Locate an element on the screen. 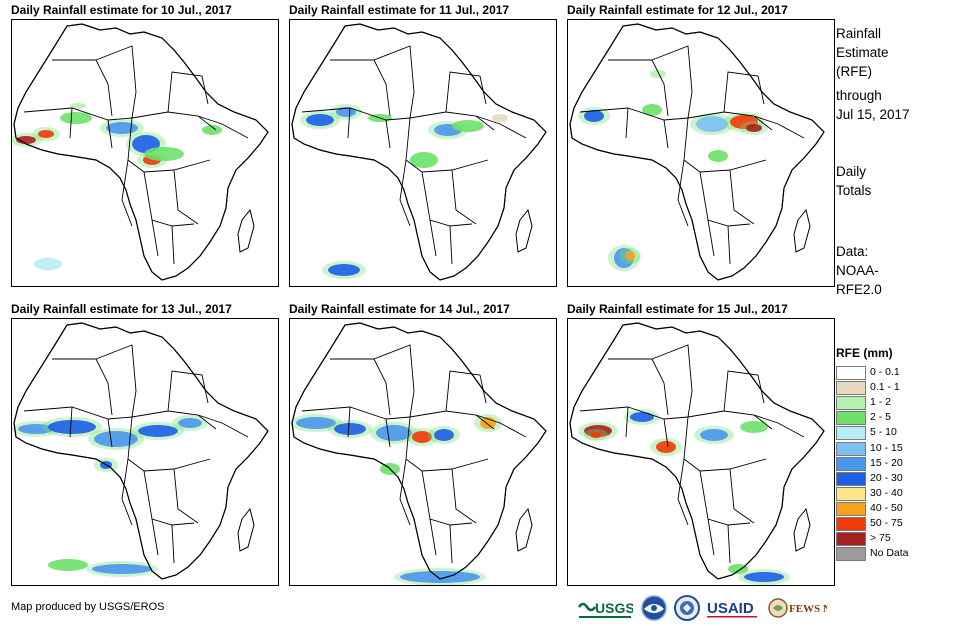  usgs-logo: USGS is located at coordinates (605, 609).